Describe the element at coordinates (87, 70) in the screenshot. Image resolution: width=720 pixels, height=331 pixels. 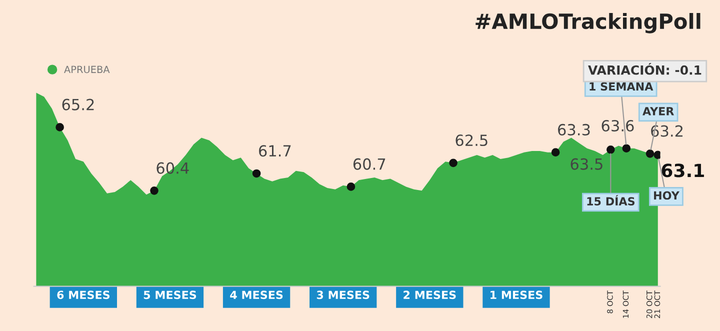
I see `legend-label: APRUEBA` at that location.